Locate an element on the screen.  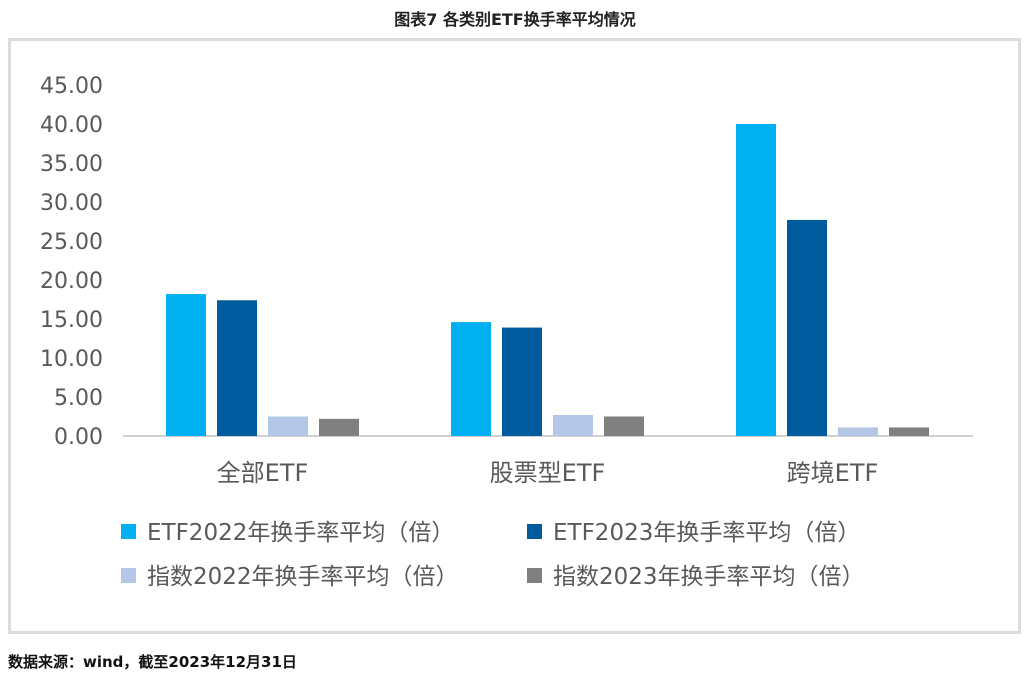
y-tick-label: 10.00 is located at coordinates (71, 359).